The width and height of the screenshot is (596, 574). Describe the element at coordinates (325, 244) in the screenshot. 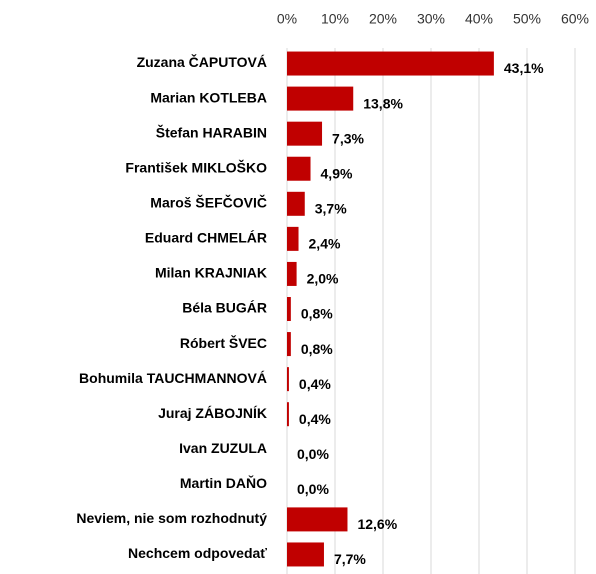

I see `data-label: 2,4%` at that location.